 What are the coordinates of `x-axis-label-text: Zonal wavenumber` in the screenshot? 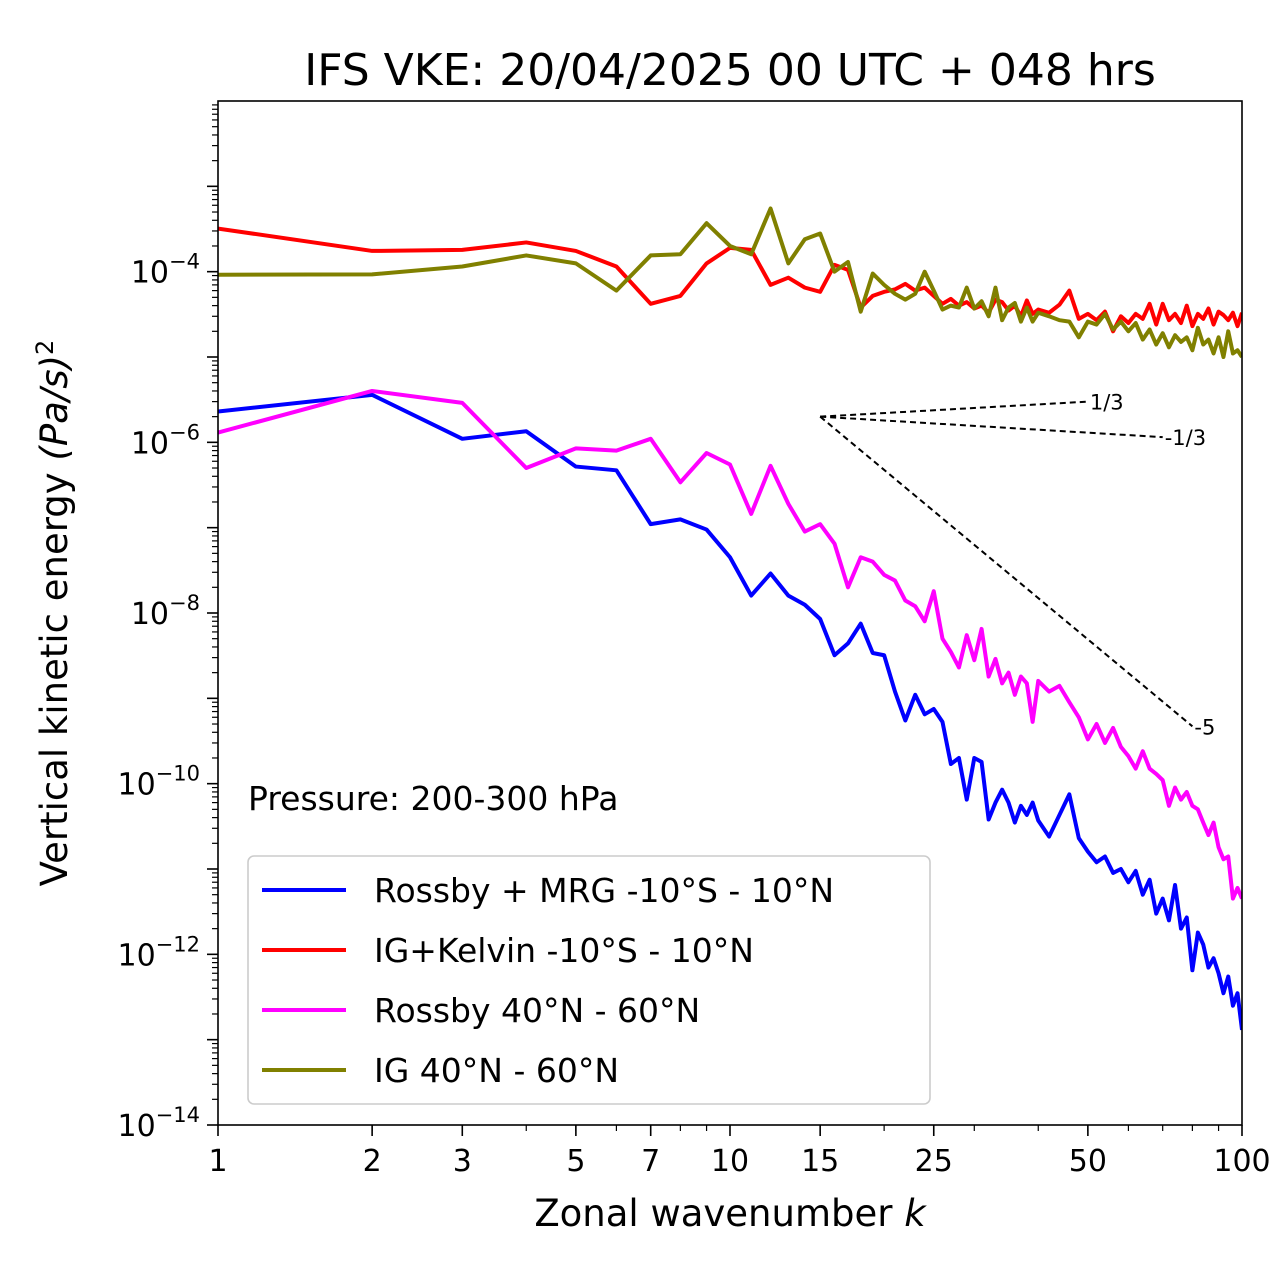 It's located at (713, 1213).